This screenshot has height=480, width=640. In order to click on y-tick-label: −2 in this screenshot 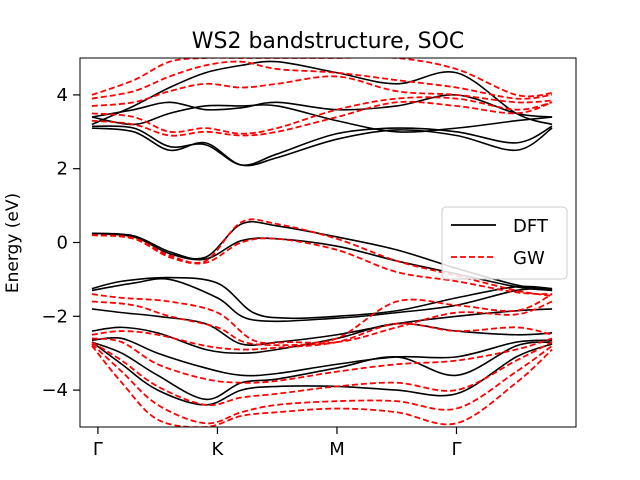, I will do `click(54, 316)`.